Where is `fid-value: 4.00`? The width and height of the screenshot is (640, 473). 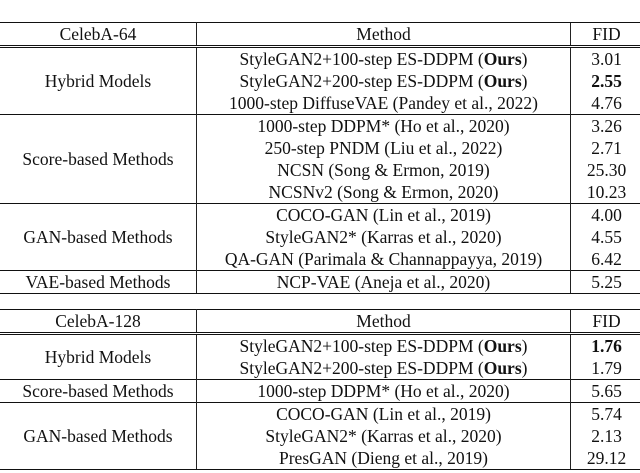
fid-value: 4.00 is located at coordinates (605, 214).